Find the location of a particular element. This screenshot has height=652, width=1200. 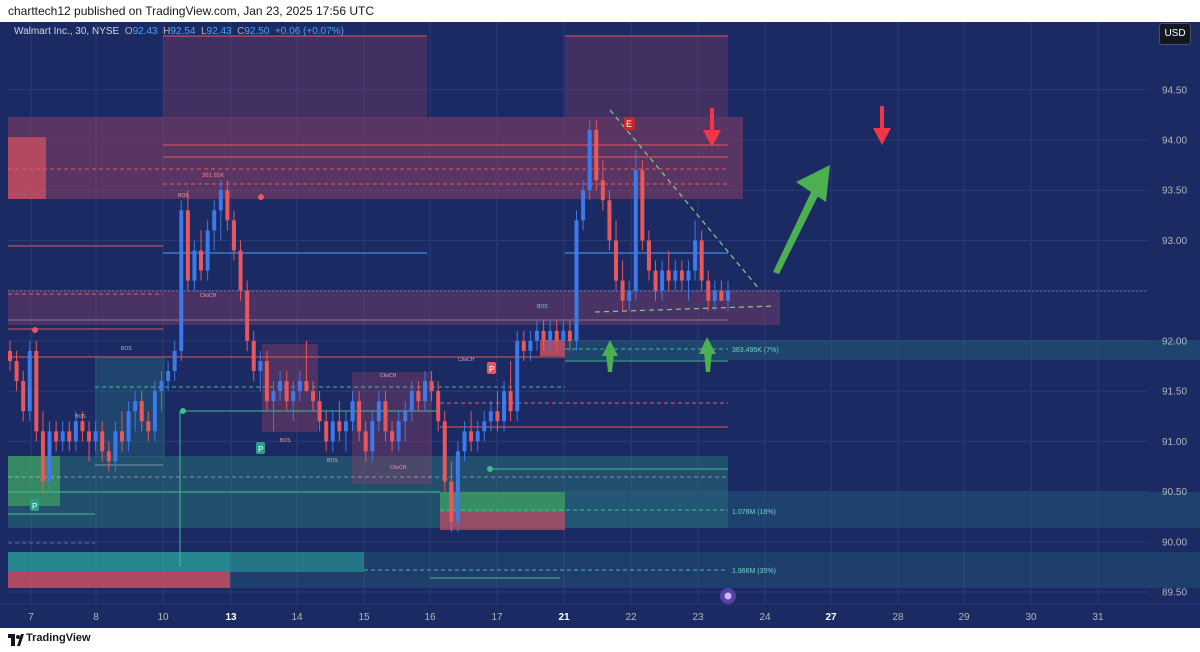

symbol-name: Walmart Inc., 30, NYSE is located at coordinates (67, 31).